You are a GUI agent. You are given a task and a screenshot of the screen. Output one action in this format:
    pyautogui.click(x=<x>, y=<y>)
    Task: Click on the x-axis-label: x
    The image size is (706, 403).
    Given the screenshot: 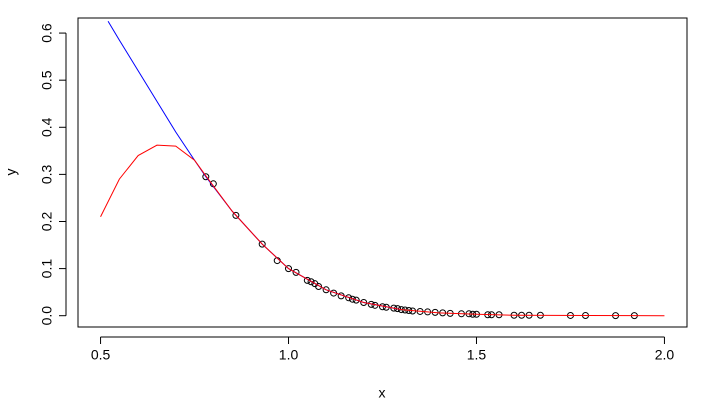 What is the action you would take?
    pyautogui.click(x=382, y=393)
    